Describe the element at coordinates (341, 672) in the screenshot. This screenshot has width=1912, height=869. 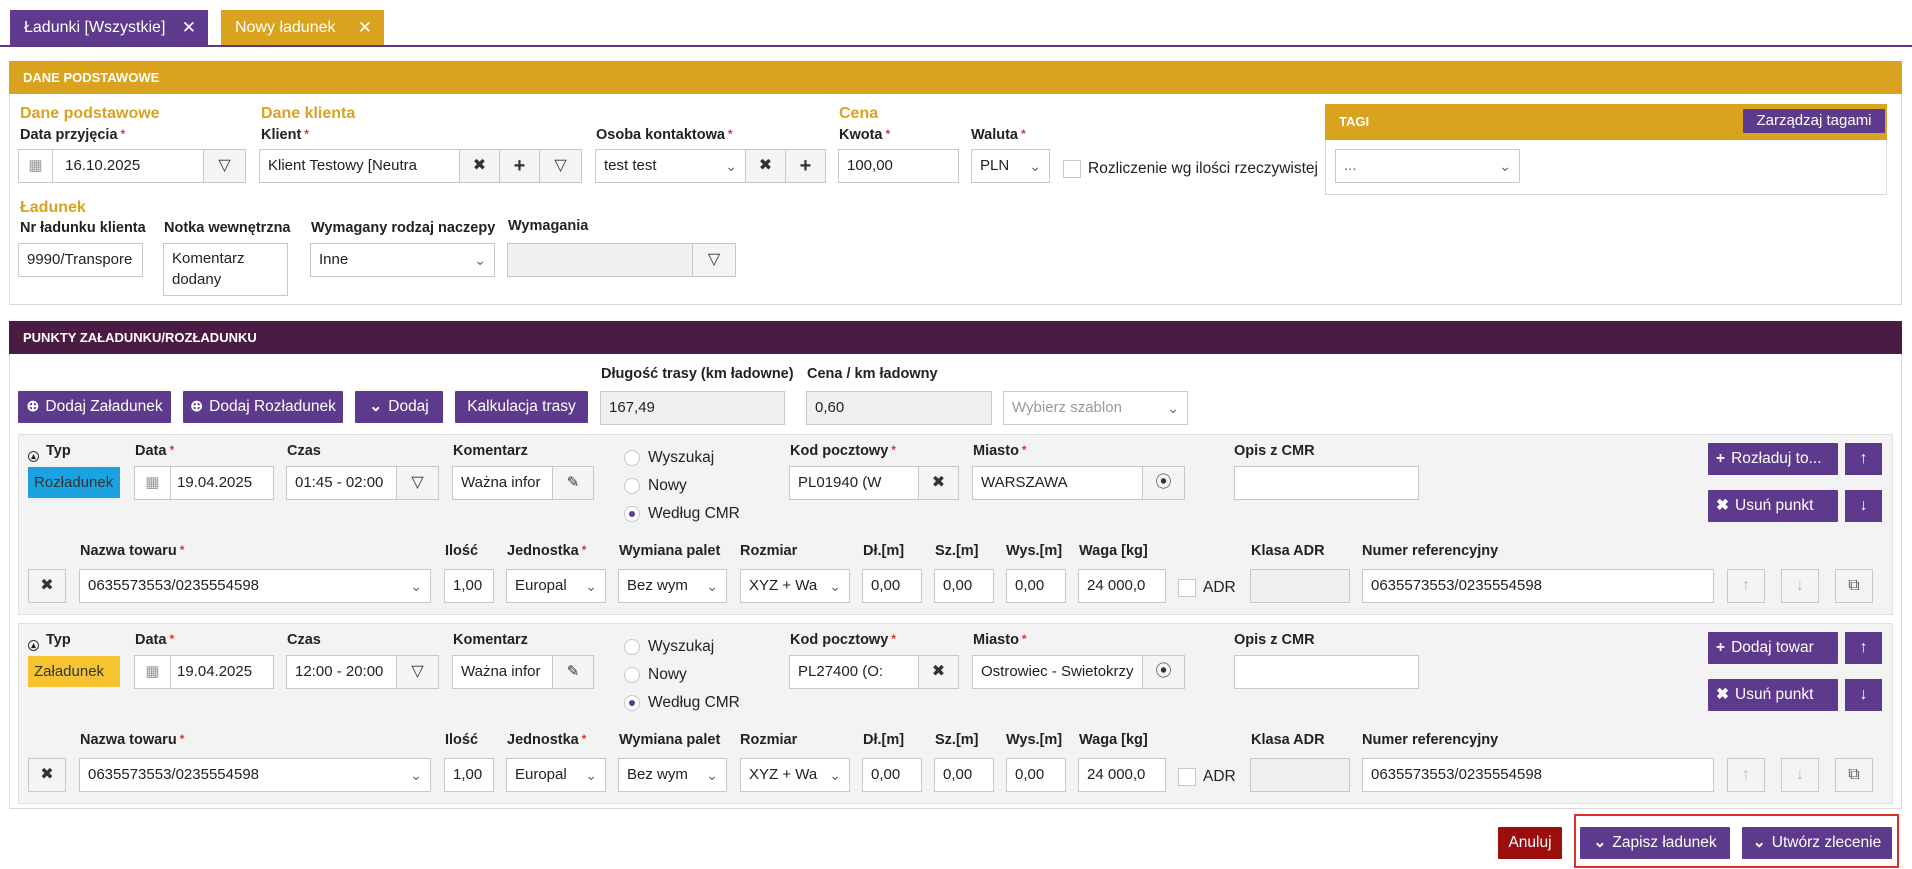
I see `time-field: 12:00 - 20:00` at that location.